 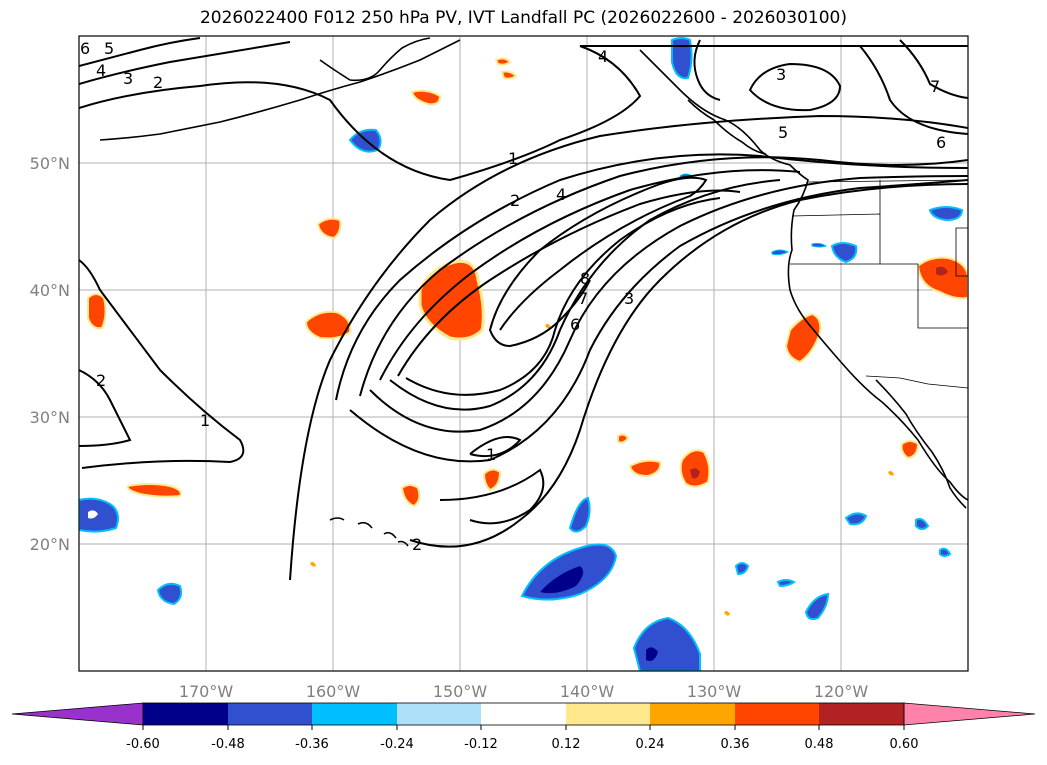 I want to click on colorbar-tick-label: 0.60, so click(x=904, y=744).